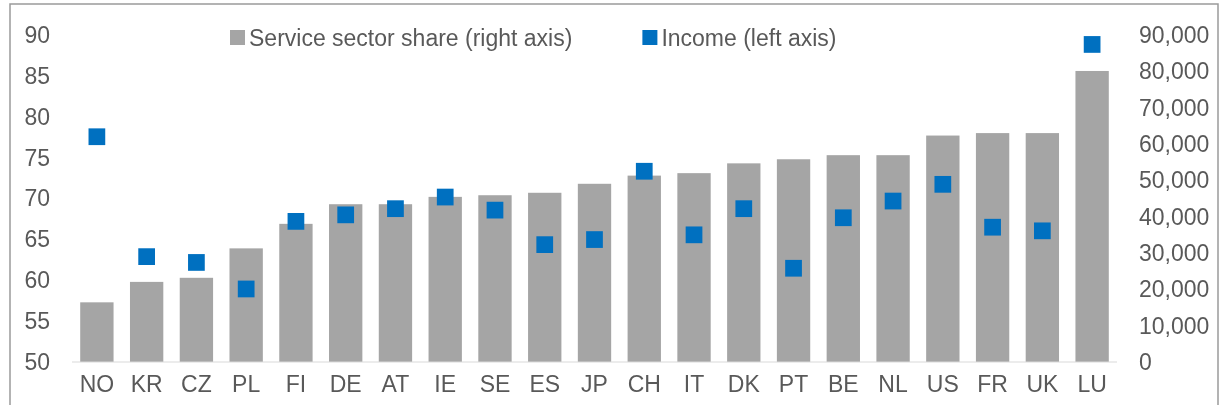 The image size is (1222, 405). What do you see at coordinates (1174, 252) in the screenshot?
I see `y2-tick-label: 30,000` at bounding box center [1174, 252].